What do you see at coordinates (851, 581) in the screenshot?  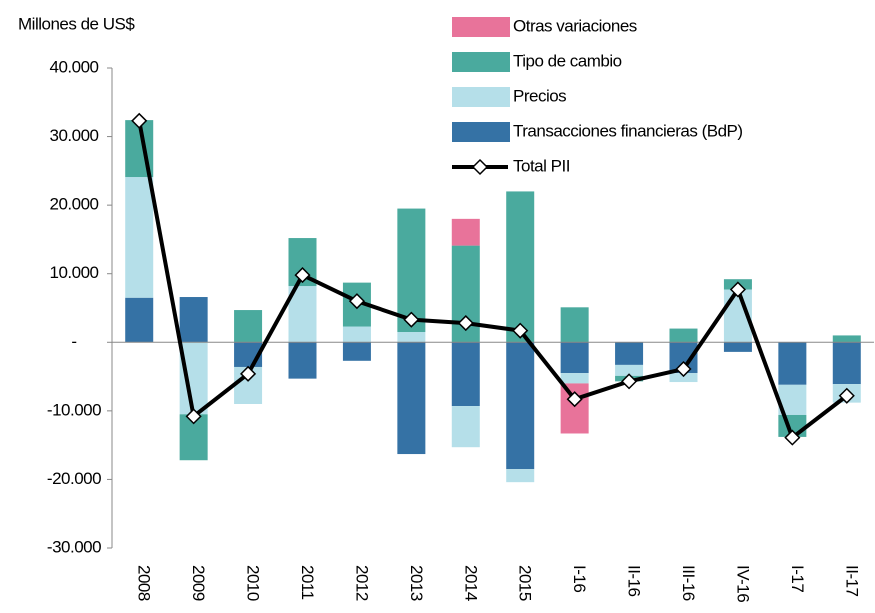 I see `x-tick-label: II-17` at bounding box center [851, 581].